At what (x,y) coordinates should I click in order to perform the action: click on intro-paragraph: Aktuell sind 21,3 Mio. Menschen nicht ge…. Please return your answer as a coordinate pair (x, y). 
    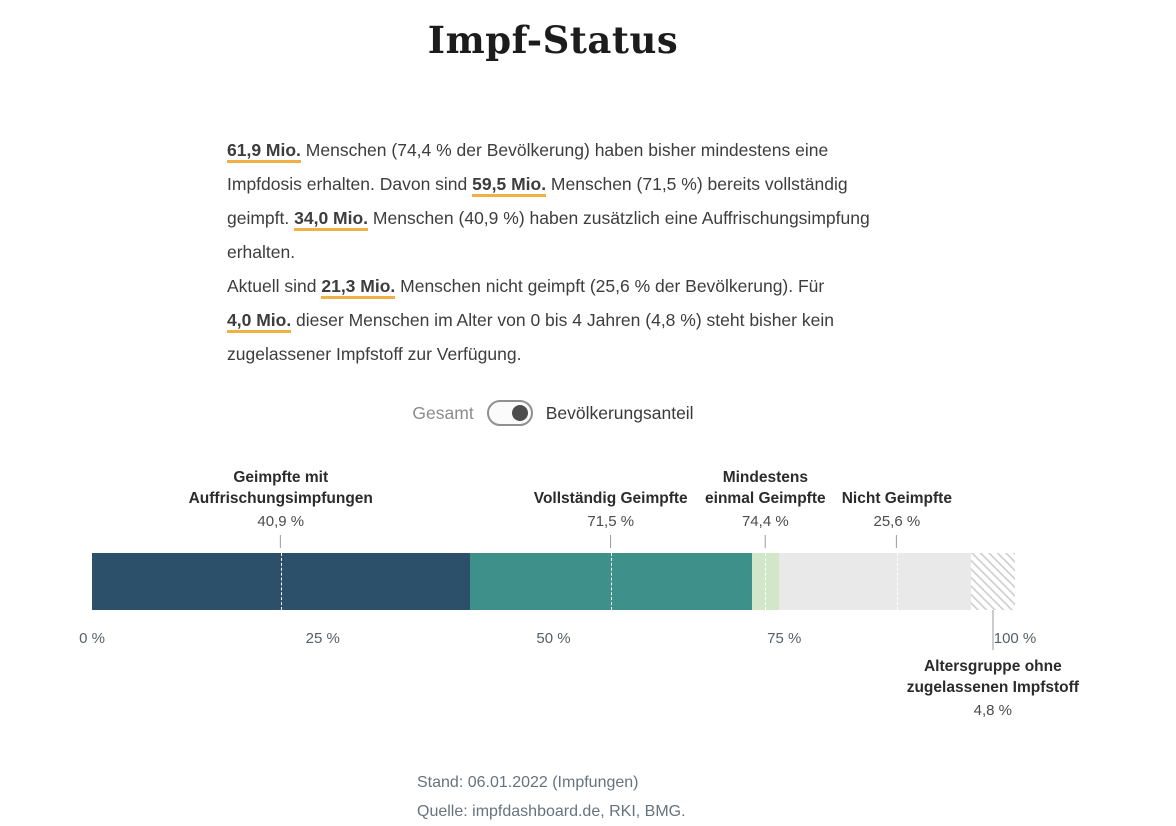
    Looking at the image, I should click on (555, 320).